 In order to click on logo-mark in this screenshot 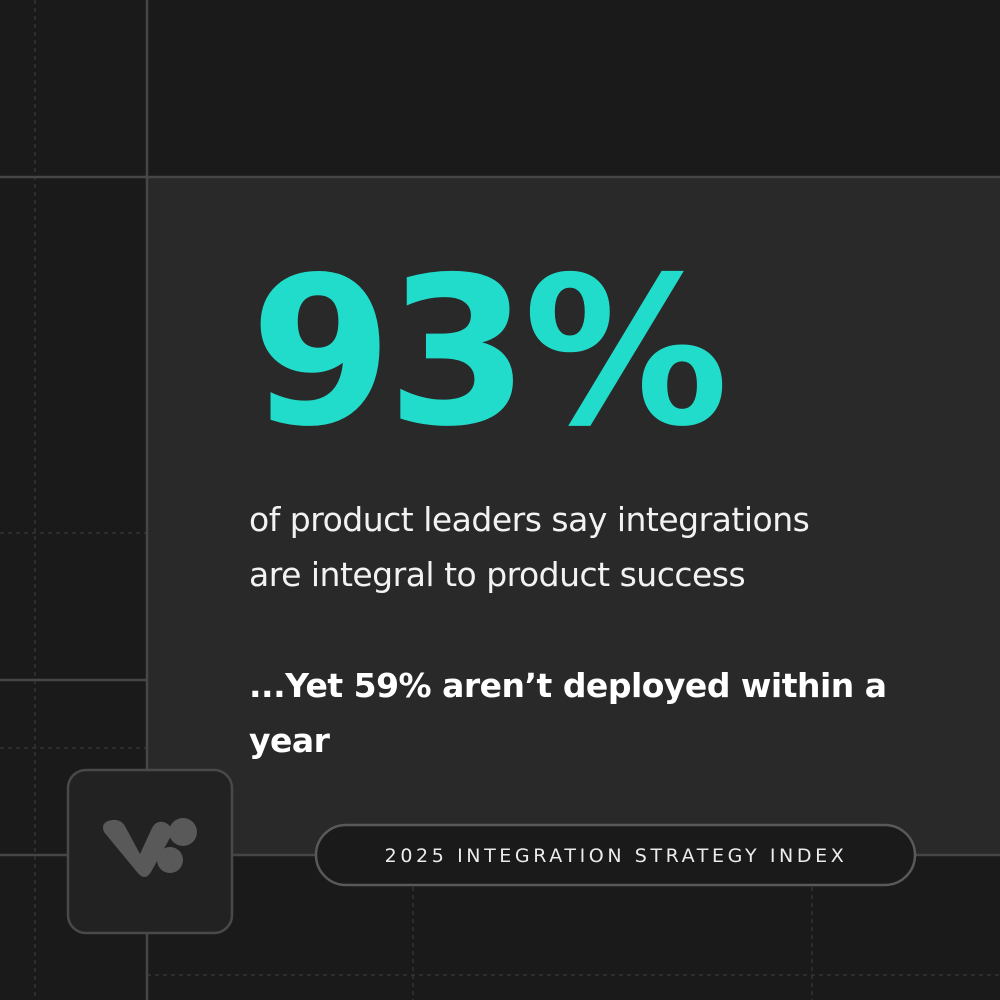, I will do `click(137, 848)`.